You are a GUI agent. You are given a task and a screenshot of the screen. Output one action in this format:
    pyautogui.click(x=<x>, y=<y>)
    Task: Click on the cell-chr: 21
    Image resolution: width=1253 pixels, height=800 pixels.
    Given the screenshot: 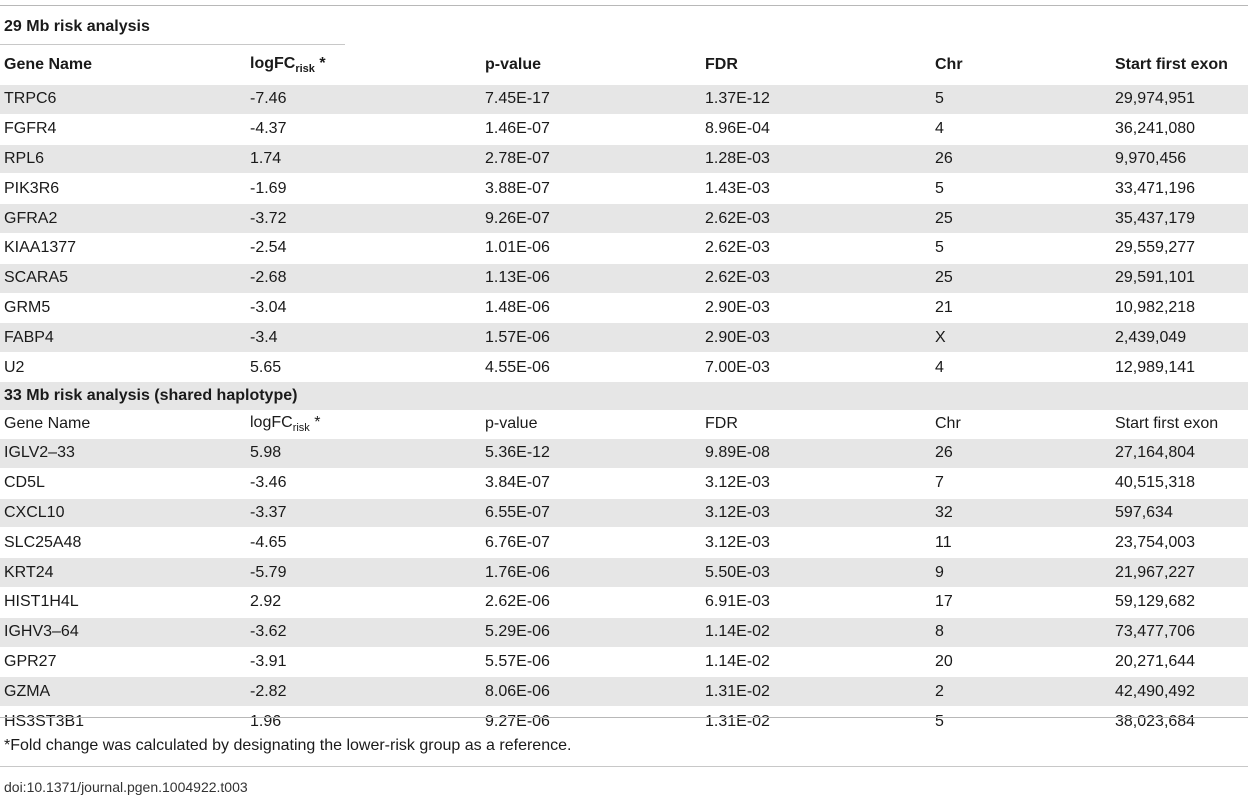 What is the action you would take?
    pyautogui.click(x=1025, y=307)
    